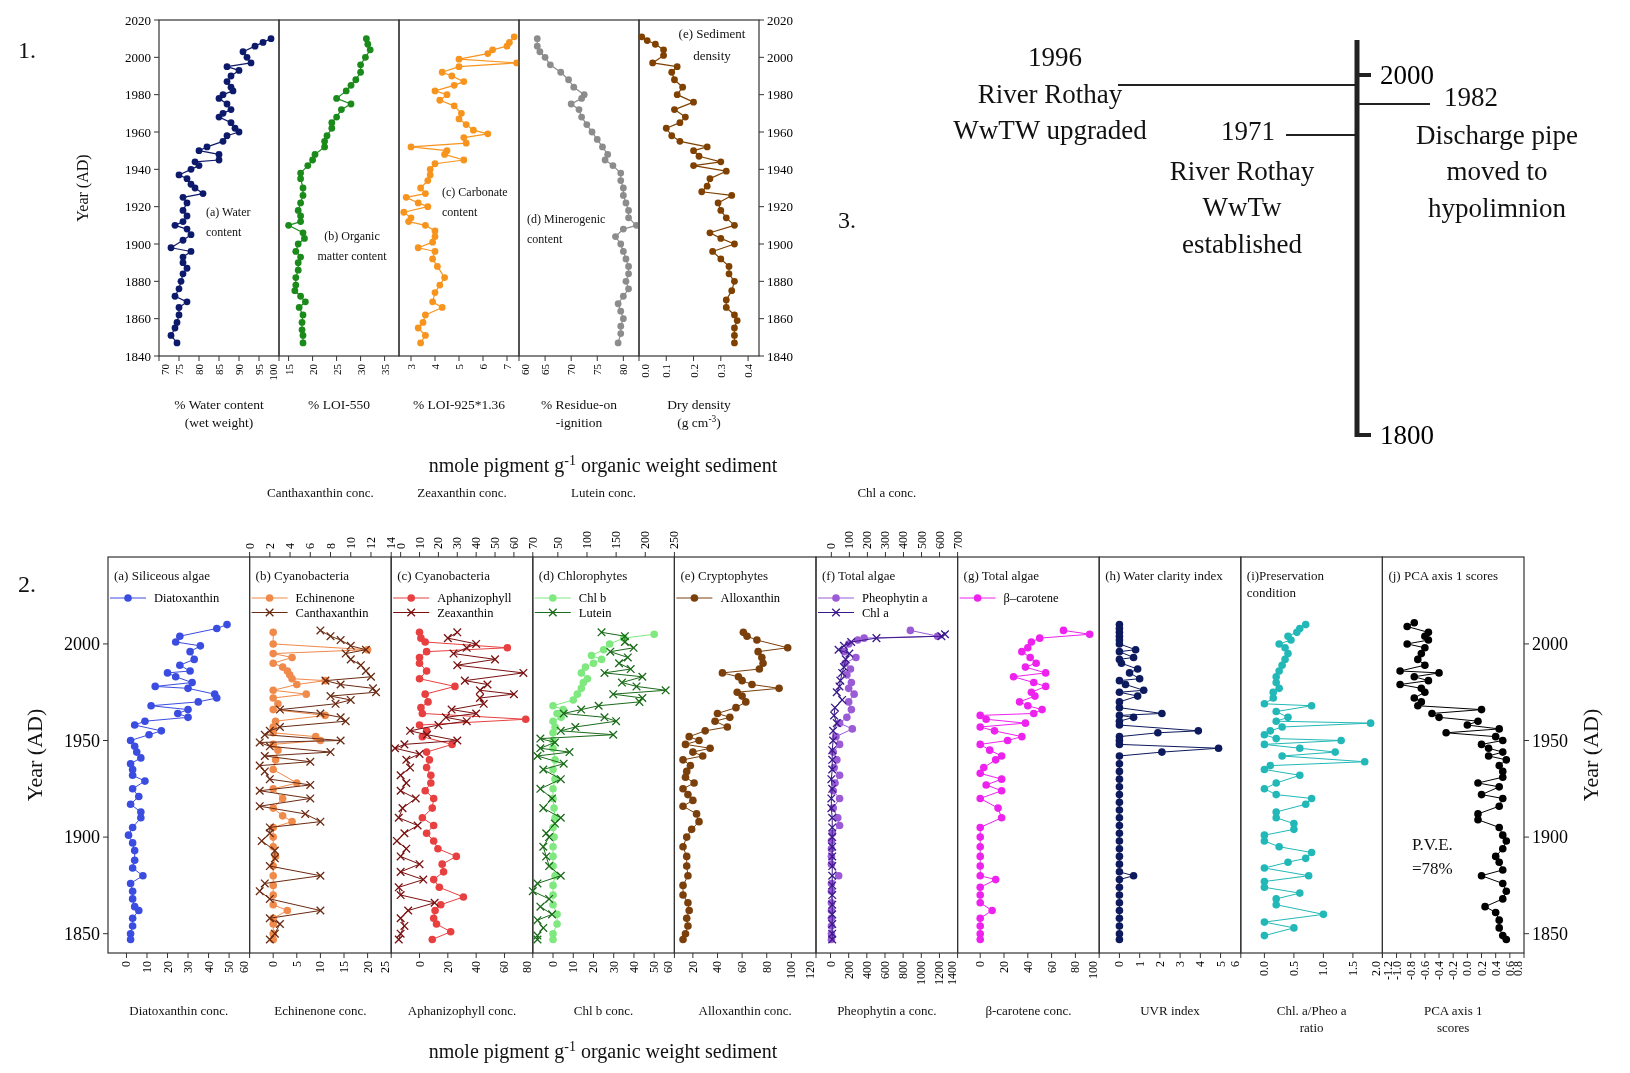 The image size is (1630, 1073). I want to click on y-tick-label: 1940, so click(138, 169).